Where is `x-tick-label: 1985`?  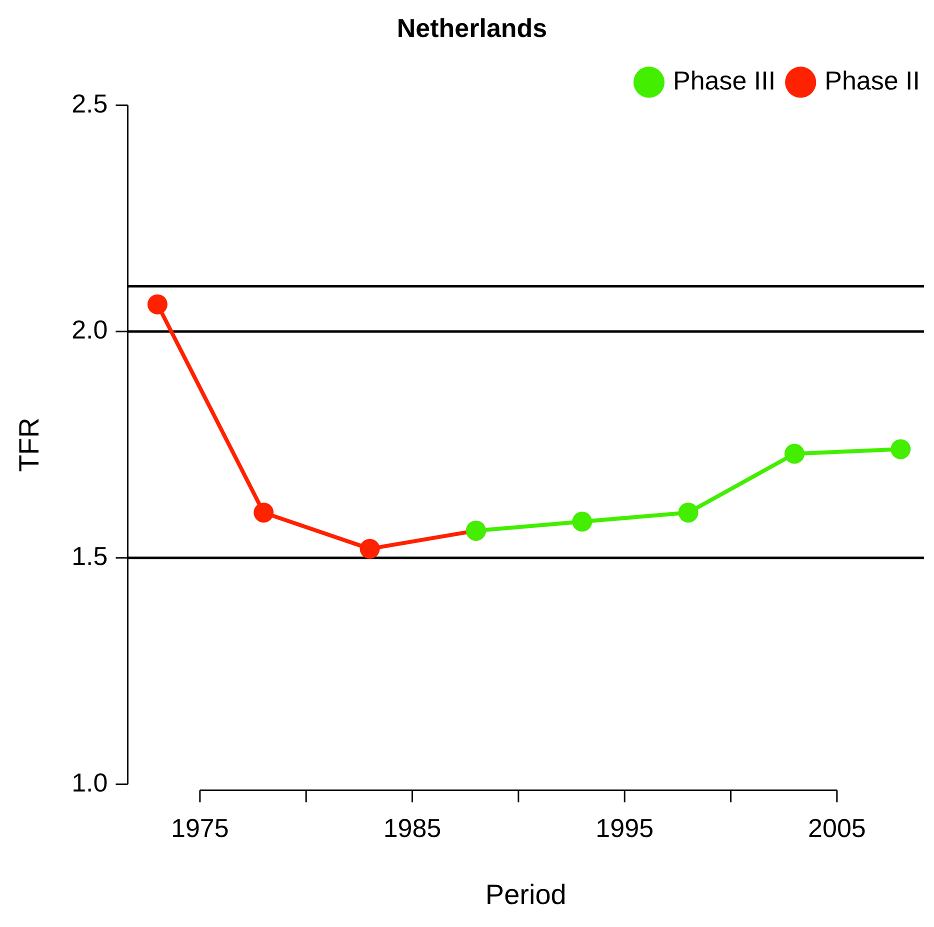 x-tick-label: 1985 is located at coordinates (412, 827).